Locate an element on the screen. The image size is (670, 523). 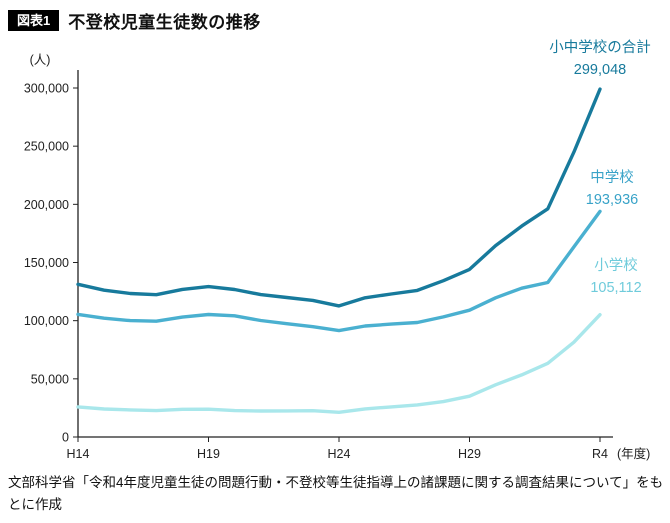
x-tick-label: H24 is located at coordinates (339, 454).